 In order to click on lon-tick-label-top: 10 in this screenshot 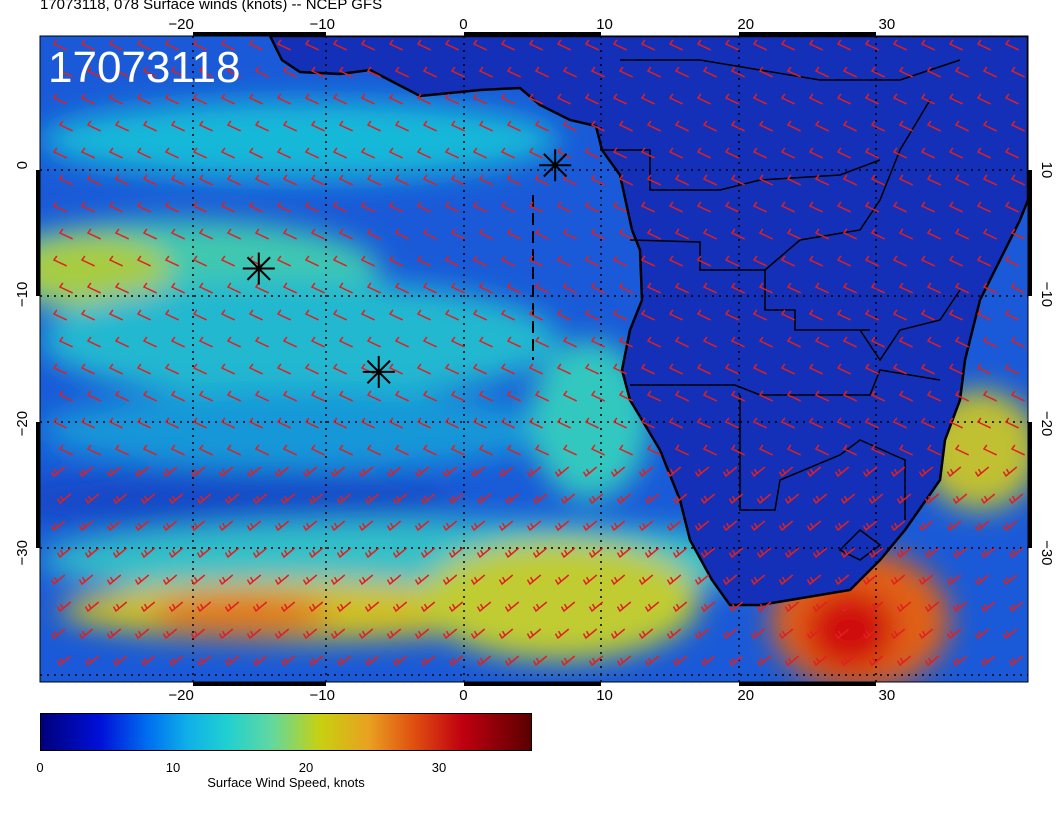, I will do `click(604, 24)`.